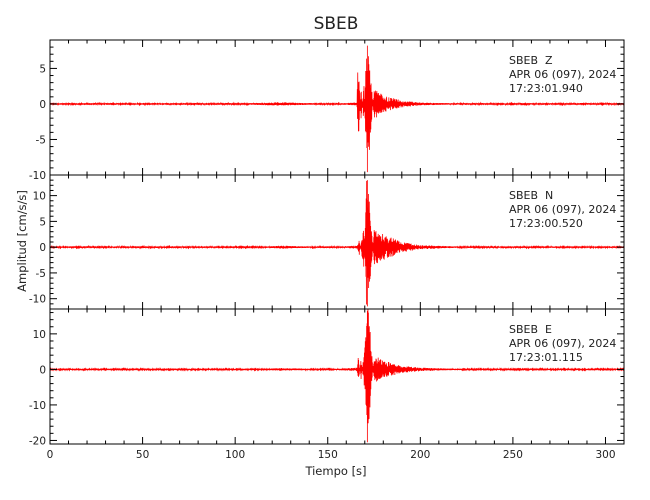 Image resolution: width=650 pixels, height=500 pixels. Describe the element at coordinates (605, 455) in the screenshot. I see `x-tick-label: 300` at that location.